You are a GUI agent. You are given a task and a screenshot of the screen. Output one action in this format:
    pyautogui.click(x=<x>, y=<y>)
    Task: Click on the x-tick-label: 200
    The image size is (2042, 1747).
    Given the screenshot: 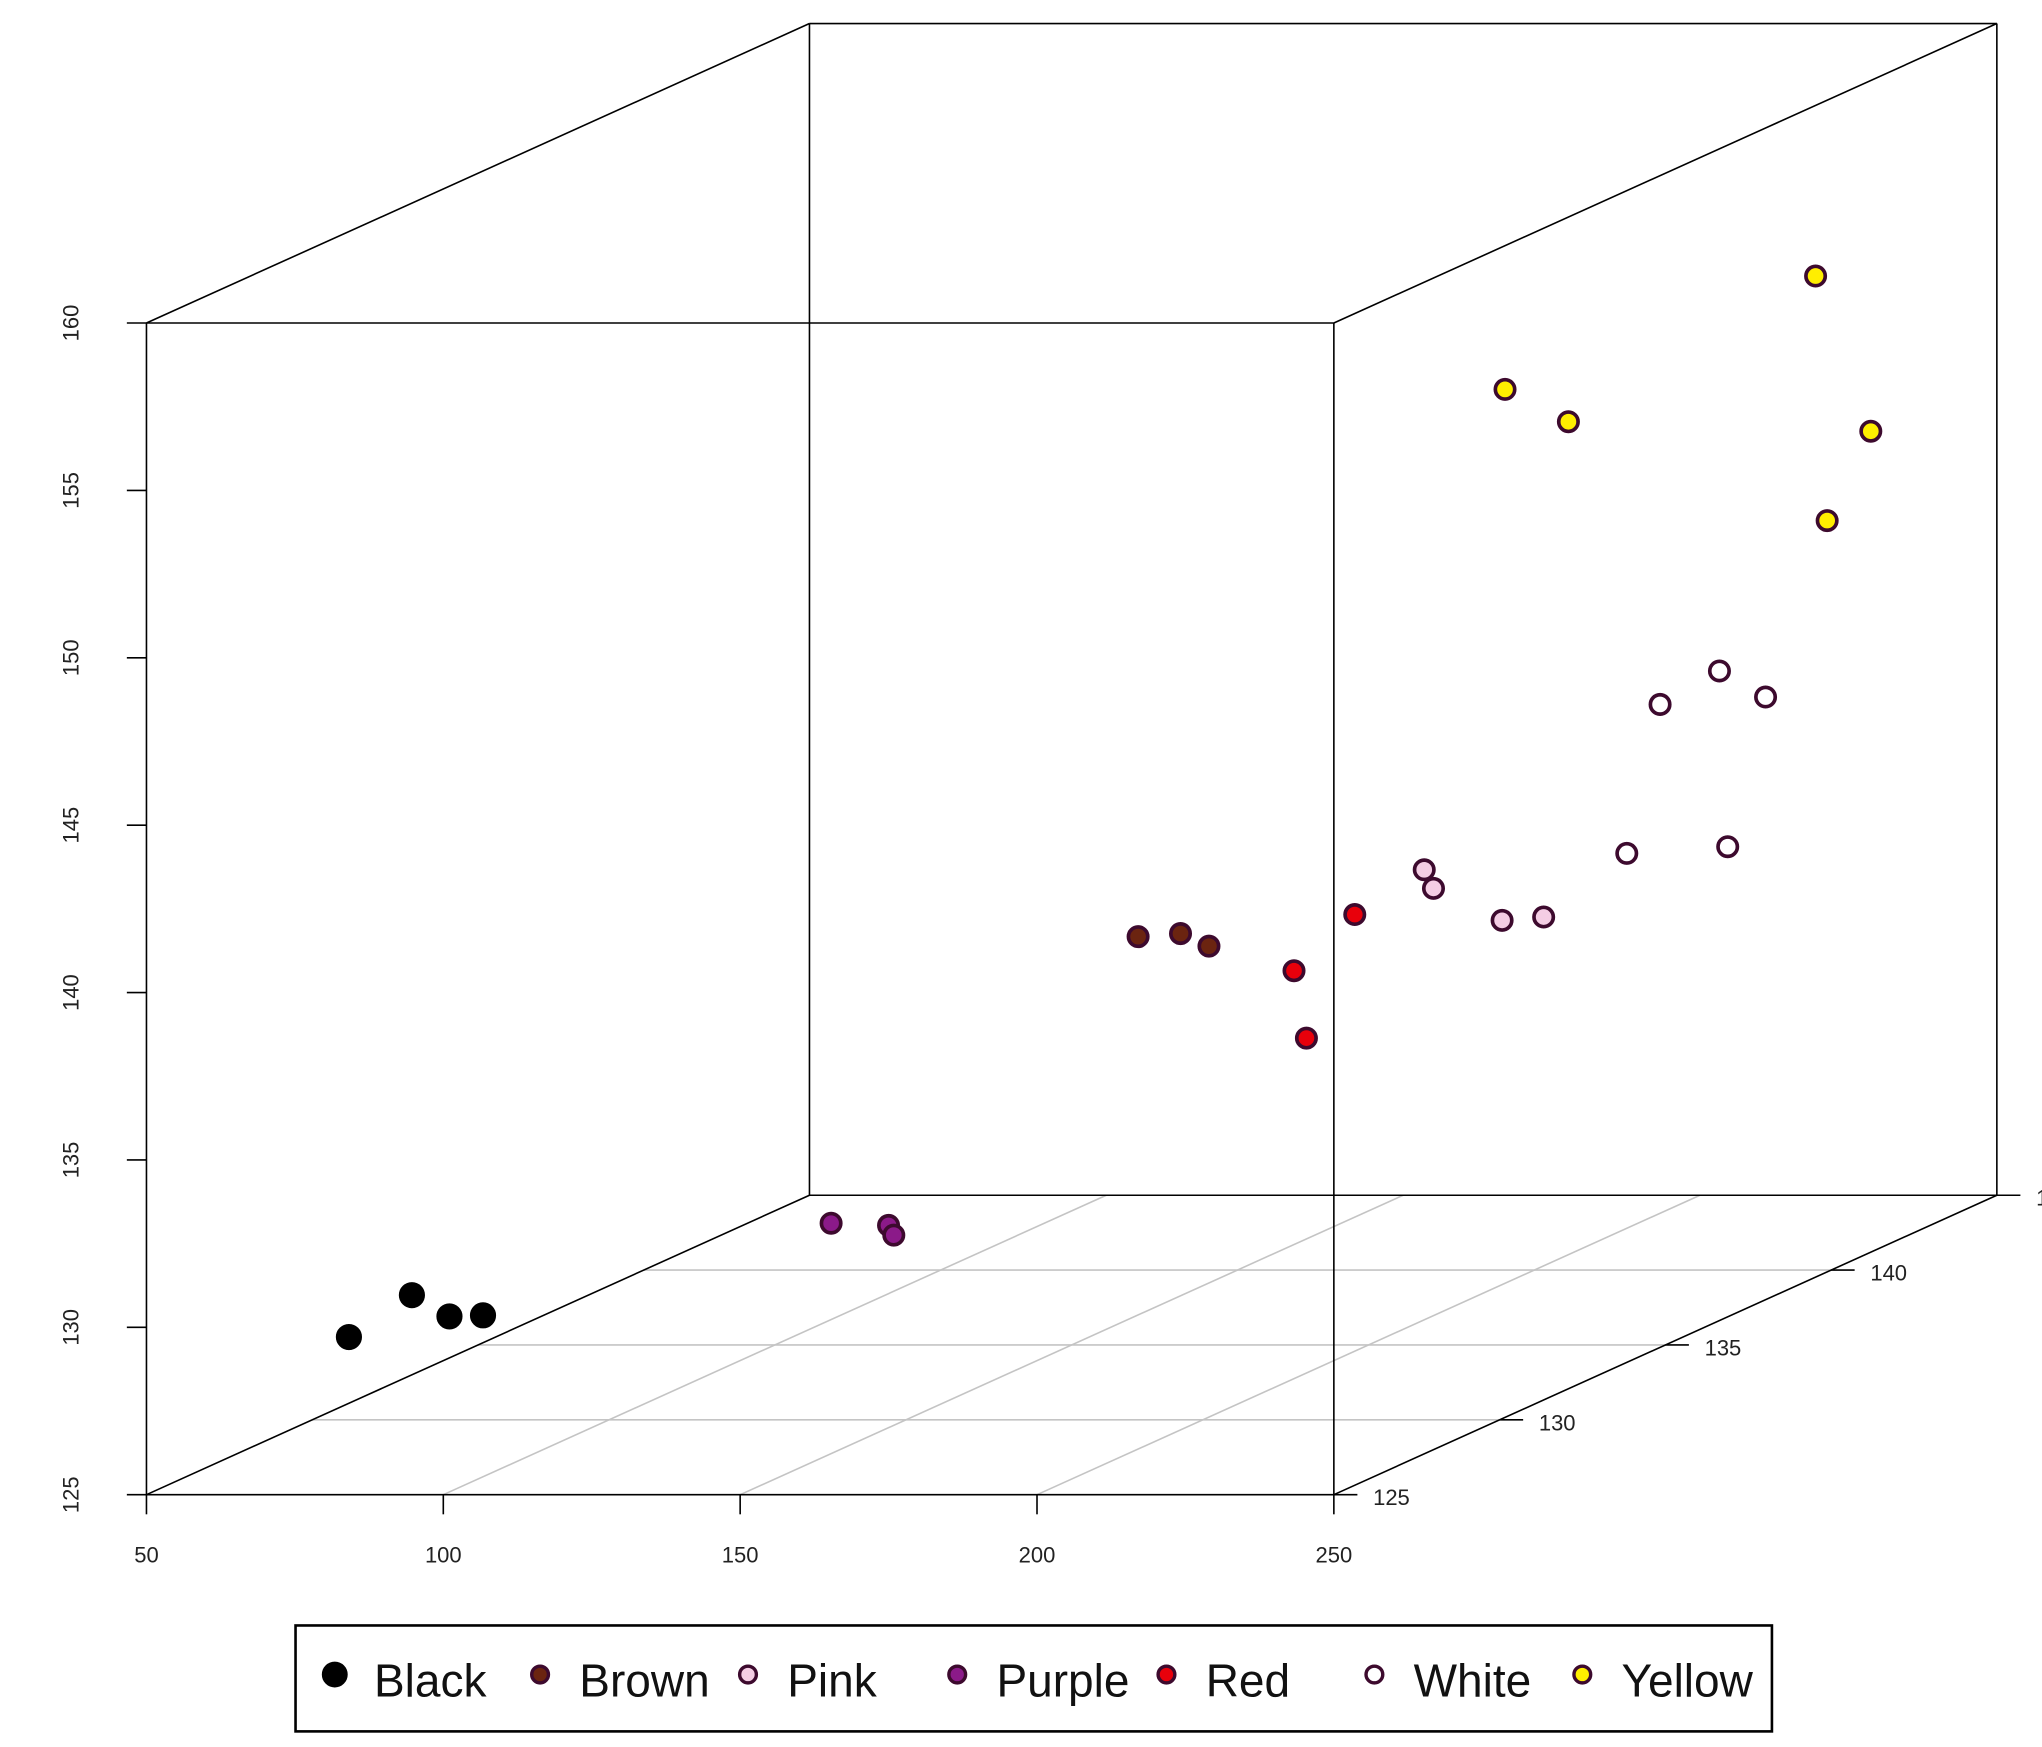 What is the action you would take?
    pyautogui.click(x=1037, y=1555)
    